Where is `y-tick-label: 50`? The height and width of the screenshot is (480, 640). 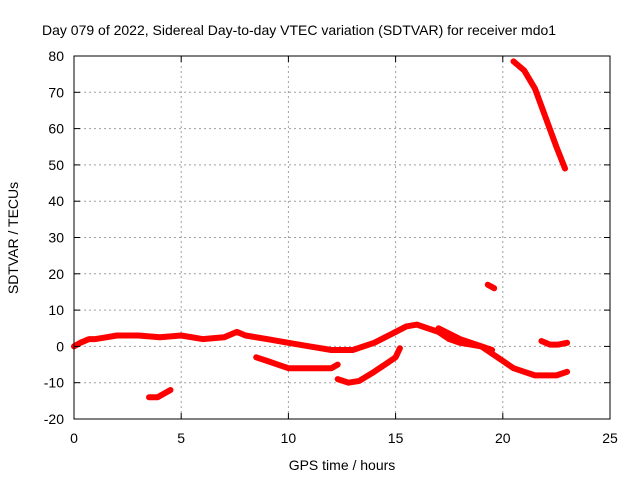 y-tick-label: 50 is located at coordinates (56, 165).